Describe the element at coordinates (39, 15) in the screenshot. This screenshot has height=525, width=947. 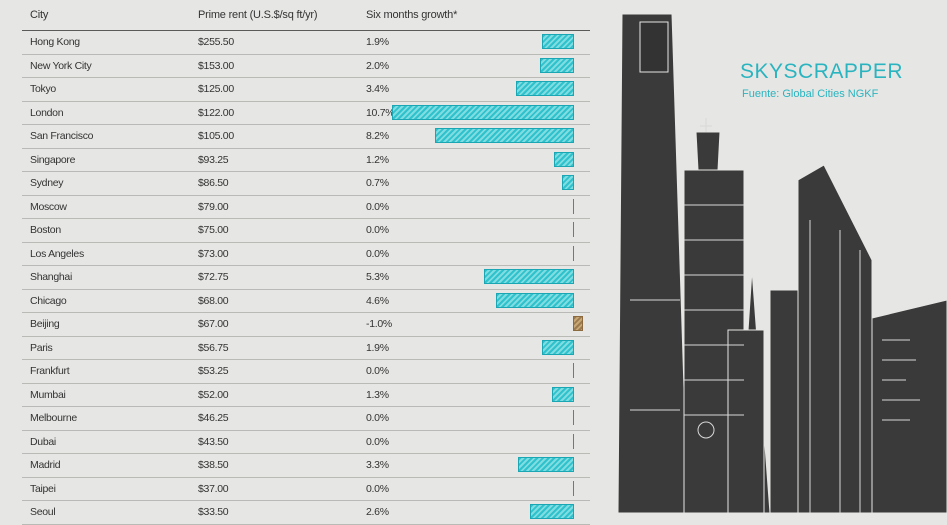
I see `header-city: City` at that location.